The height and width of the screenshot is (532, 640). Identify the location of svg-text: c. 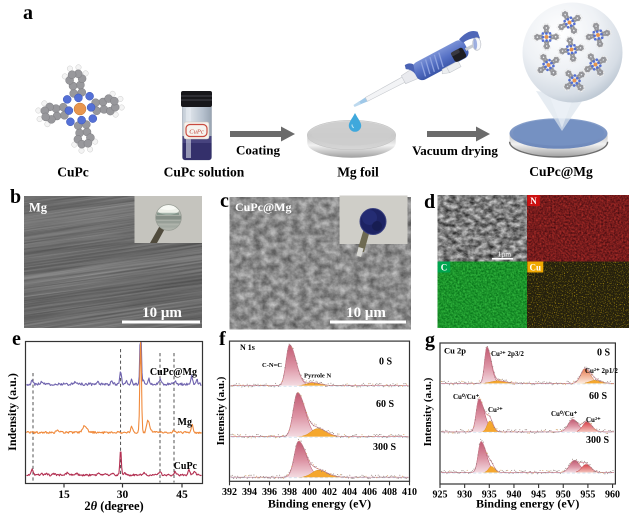
(224, 201).